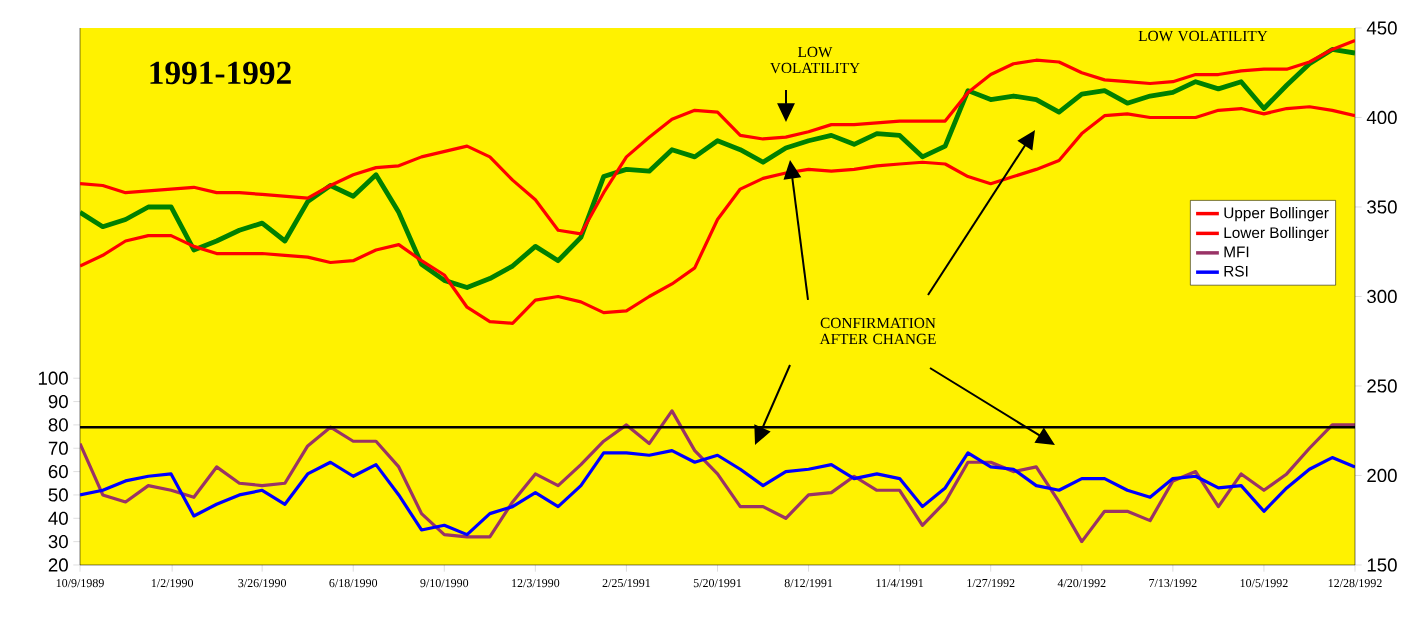  I want to click on annotation: CONFIRMATION AFTER CHANGE, so click(877, 331).